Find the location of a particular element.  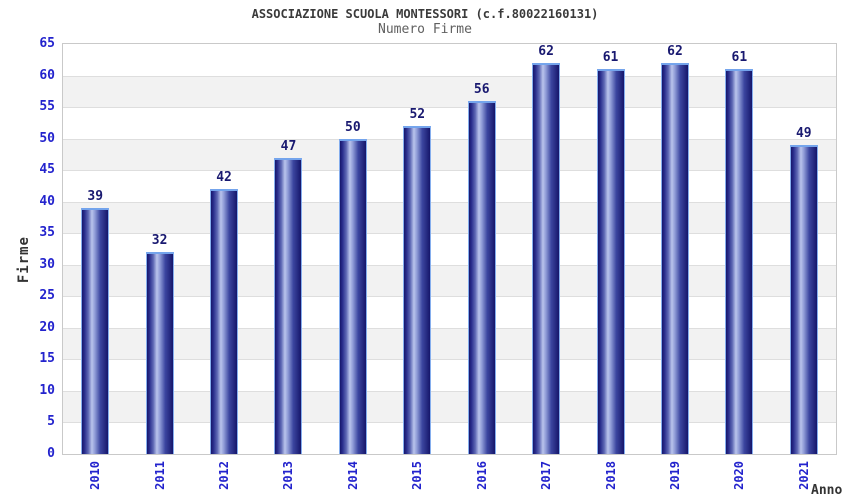

y-tick-label: 65 is located at coordinates (47, 43).